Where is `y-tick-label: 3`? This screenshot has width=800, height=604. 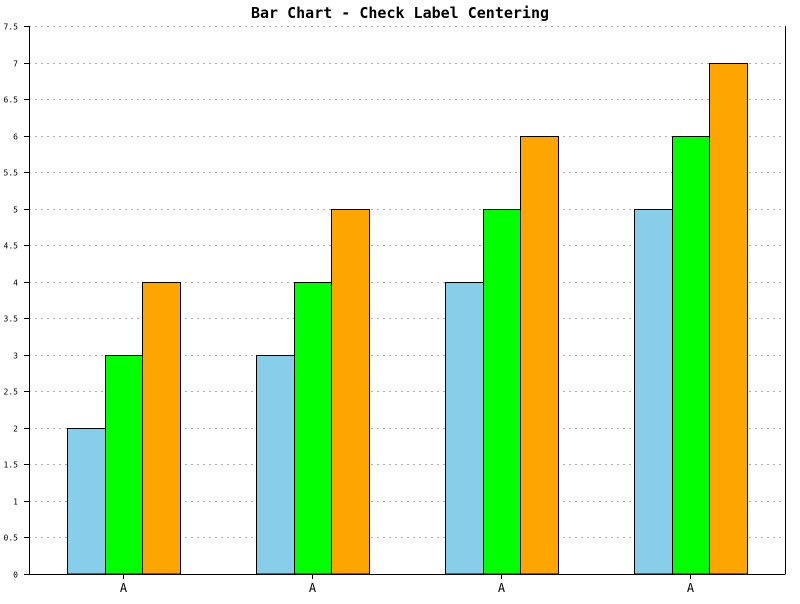
y-tick-label: 3 is located at coordinates (15, 356).